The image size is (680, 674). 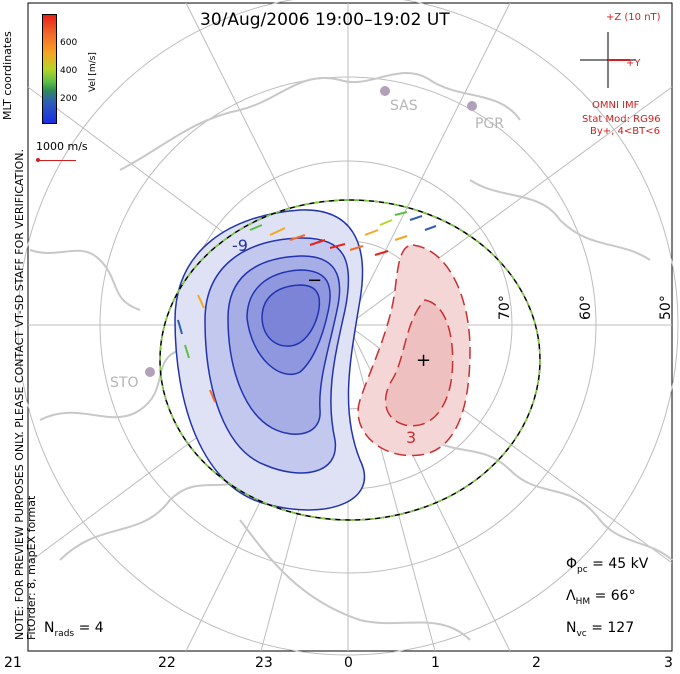 What do you see at coordinates (74, 629) in the screenshot?
I see `stat-n-rads: Nrads = 4` at bounding box center [74, 629].